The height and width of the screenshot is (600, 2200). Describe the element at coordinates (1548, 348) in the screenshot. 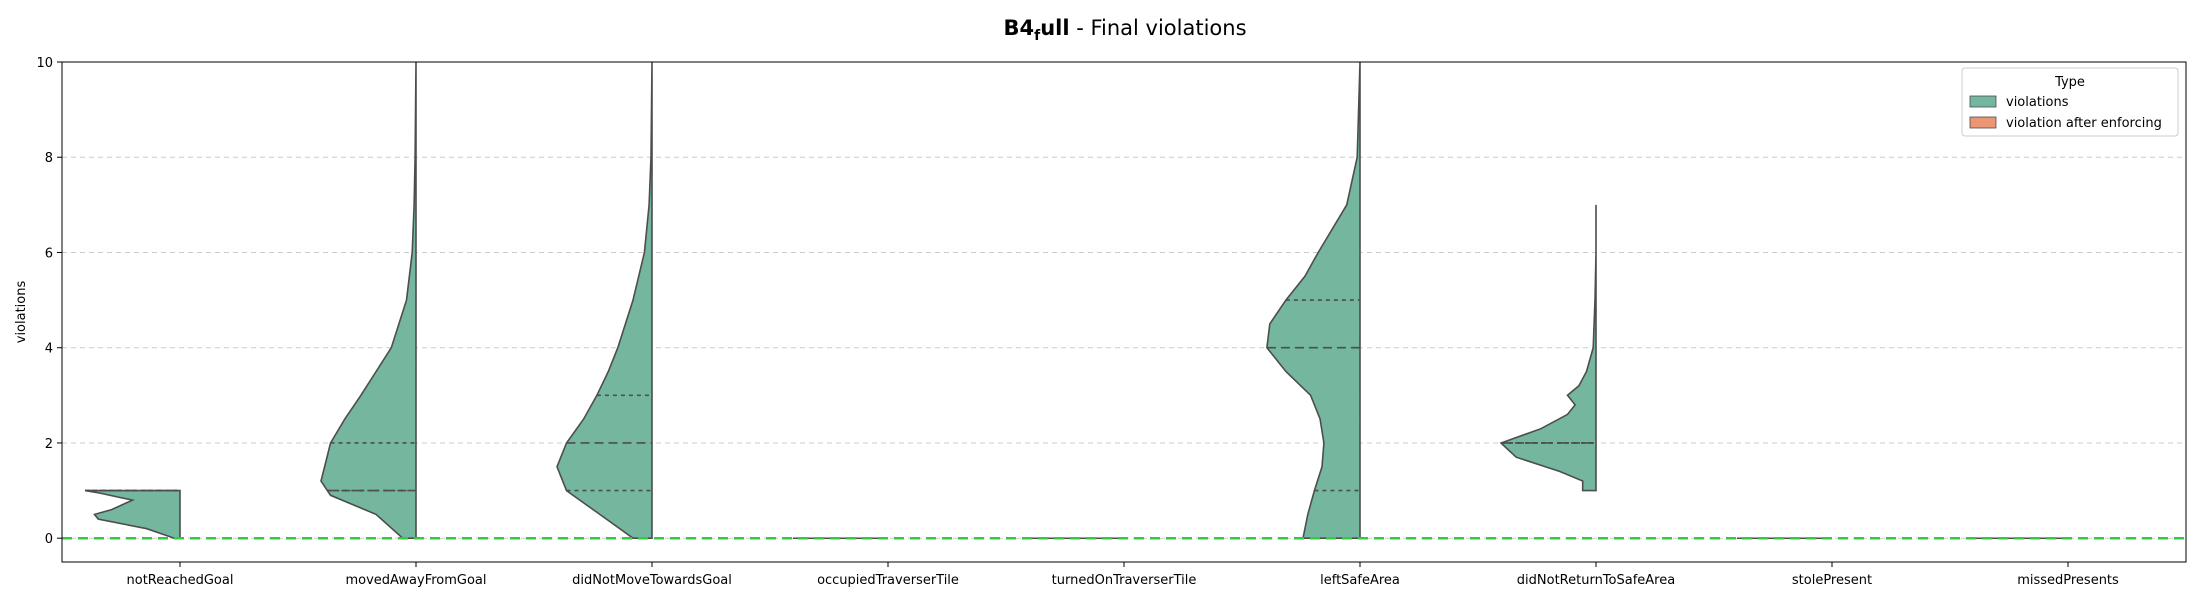

I see `violin-didNotReturnToSafeArea` at that location.